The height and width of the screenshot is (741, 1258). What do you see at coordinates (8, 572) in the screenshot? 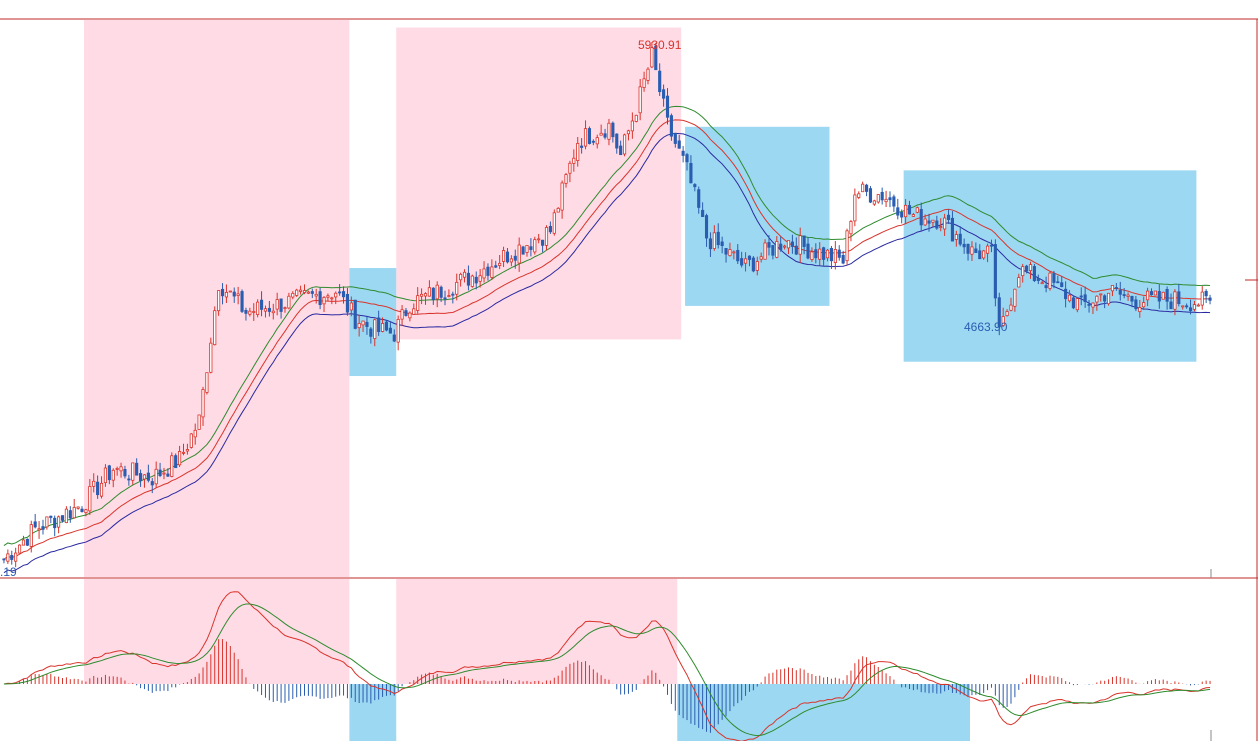
I see `left-price-label: .19` at bounding box center [8, 572].